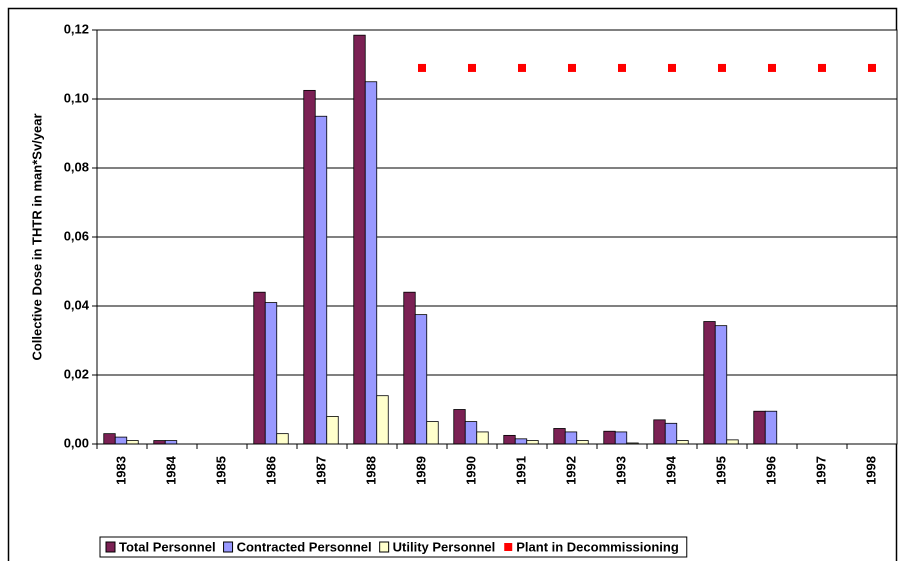  I want to click on legend, so click(393, 547).